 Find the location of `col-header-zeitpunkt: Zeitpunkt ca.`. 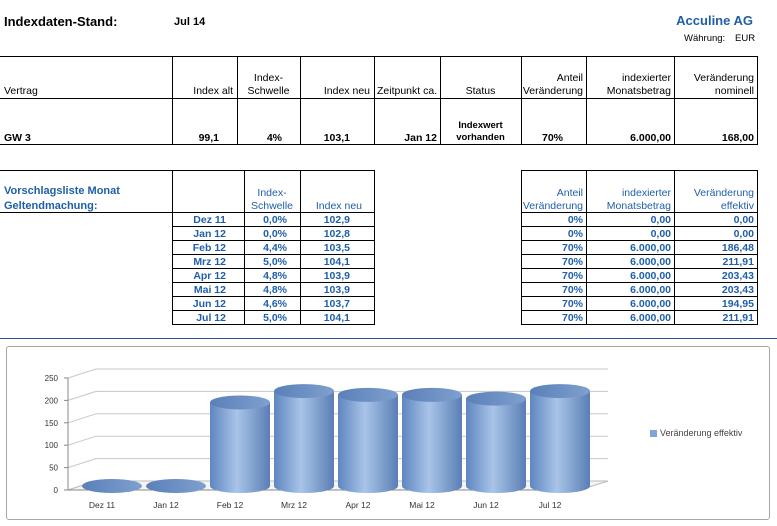

col-header-zeitpunkt: Zeitpunkt ca. is located at coordinates (407, 91).